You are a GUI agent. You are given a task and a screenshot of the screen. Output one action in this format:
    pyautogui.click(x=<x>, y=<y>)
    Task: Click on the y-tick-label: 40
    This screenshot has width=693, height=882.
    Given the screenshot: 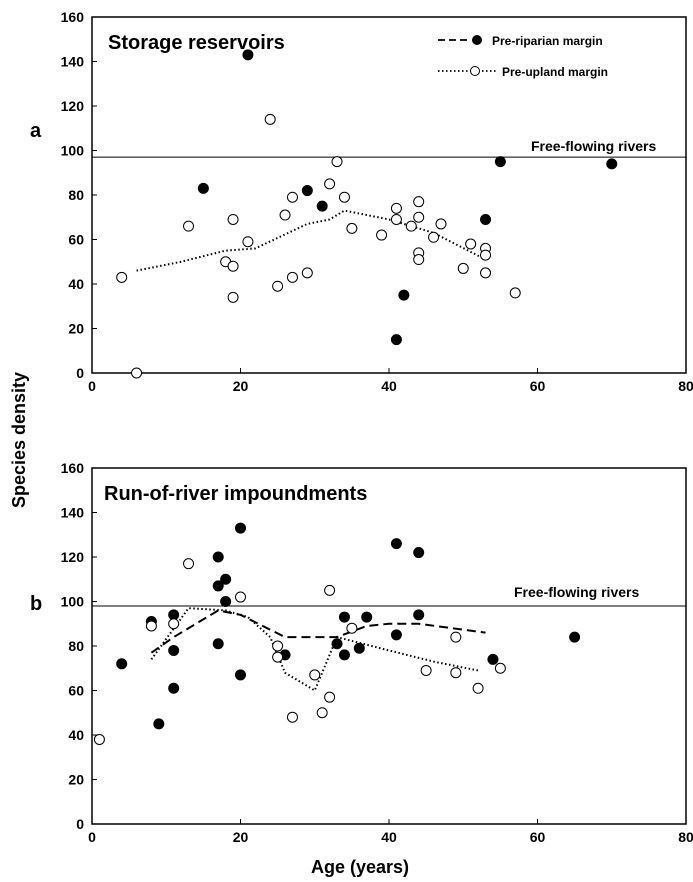 What is the action you would take?
    pyautogui.click(x=76, y=284)
    